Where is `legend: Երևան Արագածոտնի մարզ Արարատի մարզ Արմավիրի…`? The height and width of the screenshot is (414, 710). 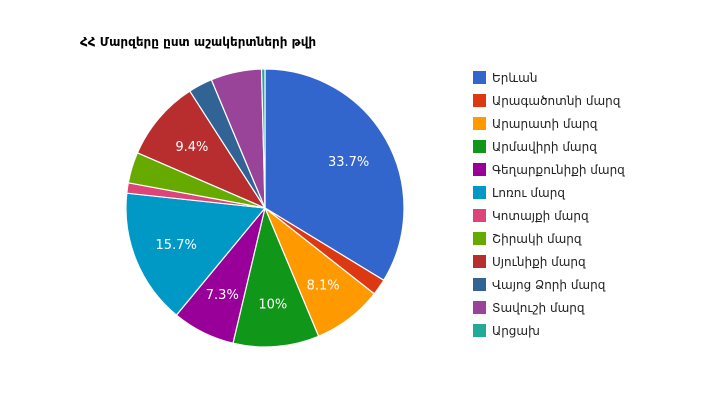
legend: Երևան Արագածոտնի մարզ Արարատի մարզ Արմավիրի… is located at coordinates (549, 204).